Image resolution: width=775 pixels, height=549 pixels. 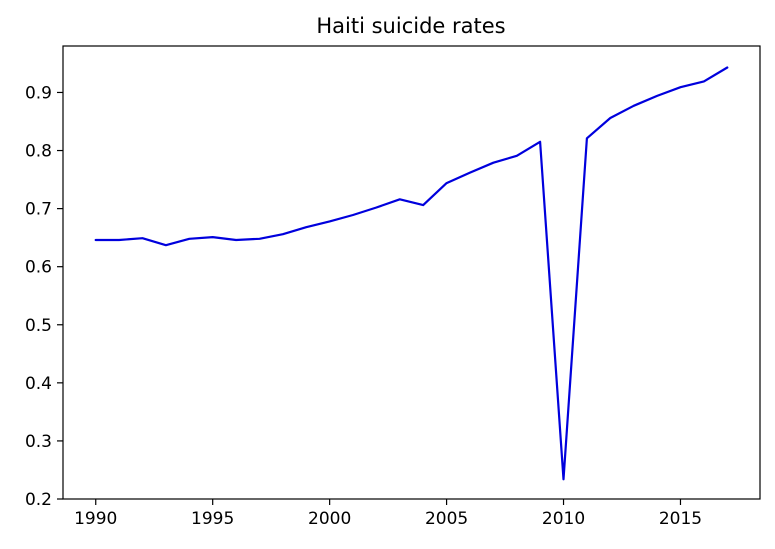 What do you see at coordinates (446, 519) in the screenshot?
I see `x-tick-label: 2005` at bounding box center [446, 519].